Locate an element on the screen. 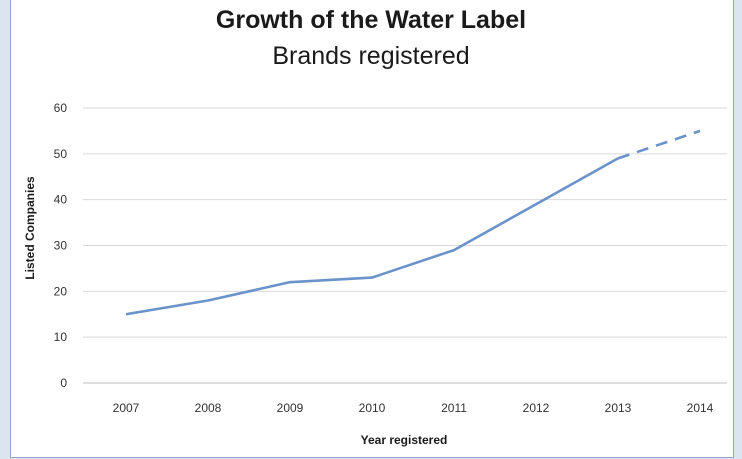  x-tick-label: 2010 is located at coordinates (372, 408).